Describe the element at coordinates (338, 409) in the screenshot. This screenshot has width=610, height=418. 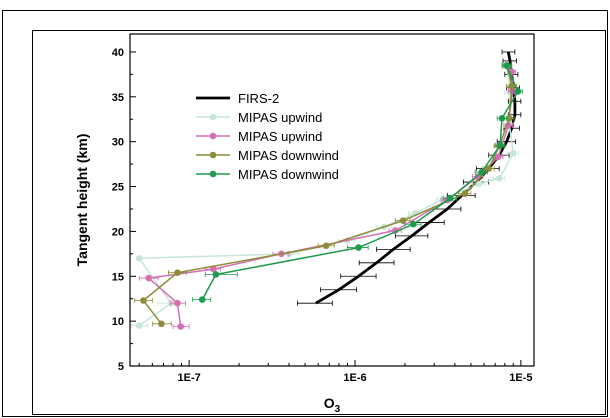
I see `x-axis-label-subscript: 3` at that location.